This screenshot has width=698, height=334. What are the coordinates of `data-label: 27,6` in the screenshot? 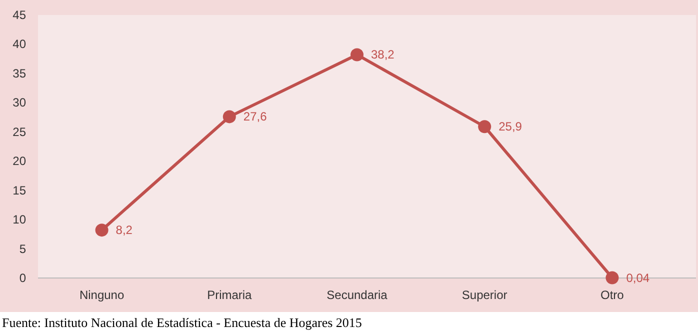 It's located at (255, 117).